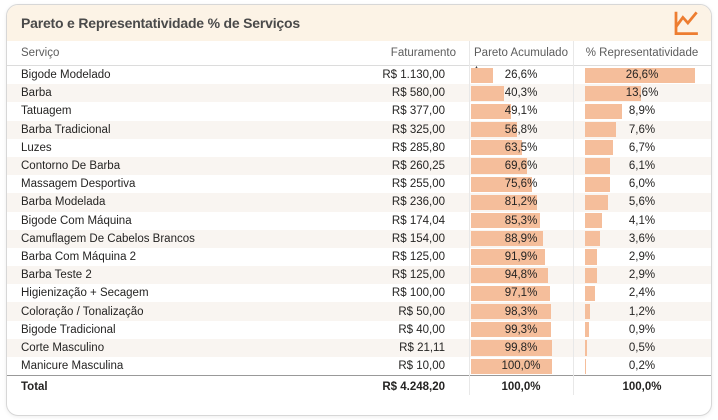  I want to click on pareto-cell: 85,3%, so click(521, 221).